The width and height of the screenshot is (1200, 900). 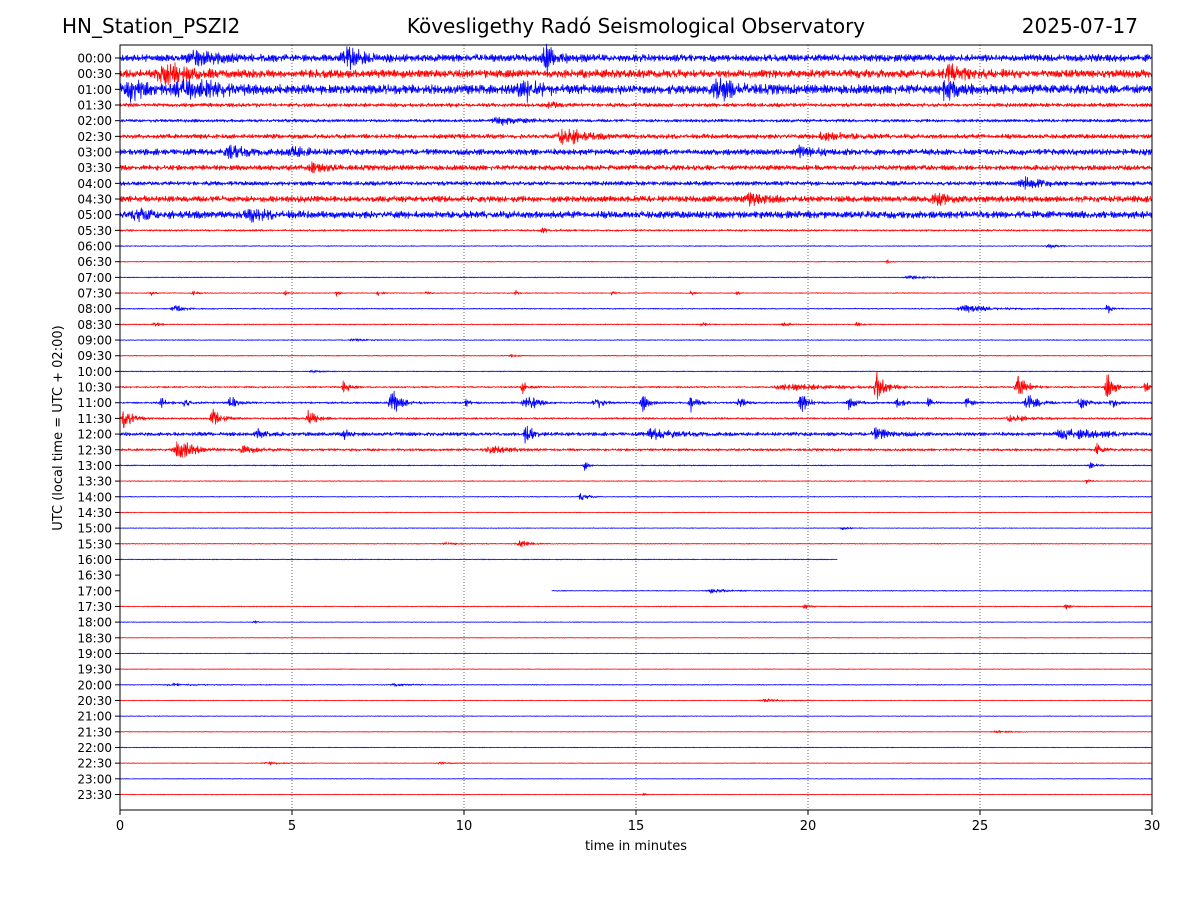 I want to click on y-tick-label-28: 14:00, so click(x=94, y=497).